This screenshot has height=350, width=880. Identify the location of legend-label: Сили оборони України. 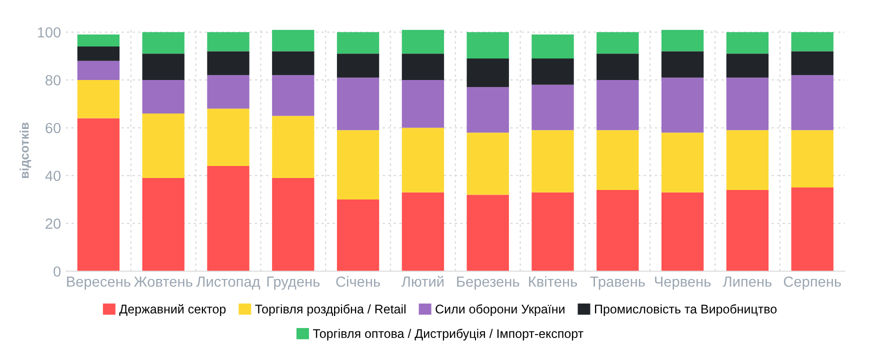
(500, 310).